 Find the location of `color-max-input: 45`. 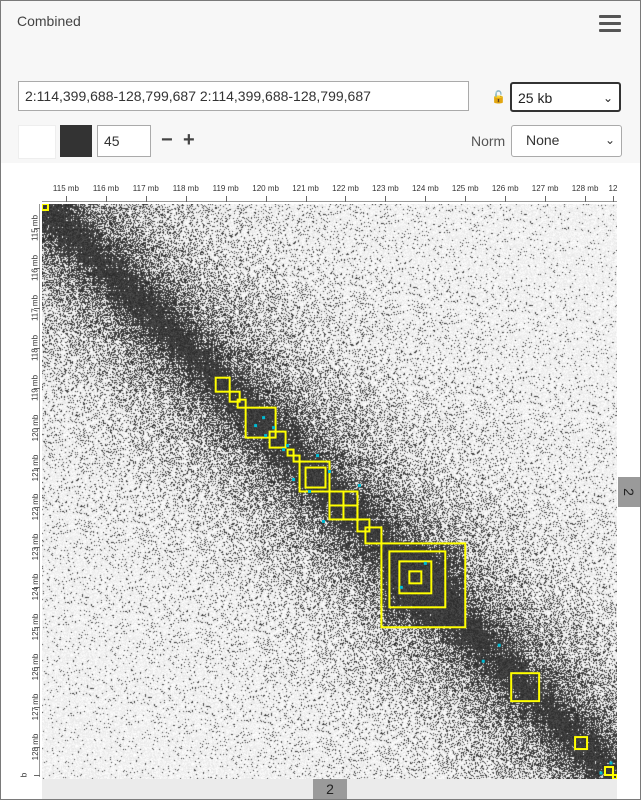

color-max-input: 45 is located at coordinates (124, 141).